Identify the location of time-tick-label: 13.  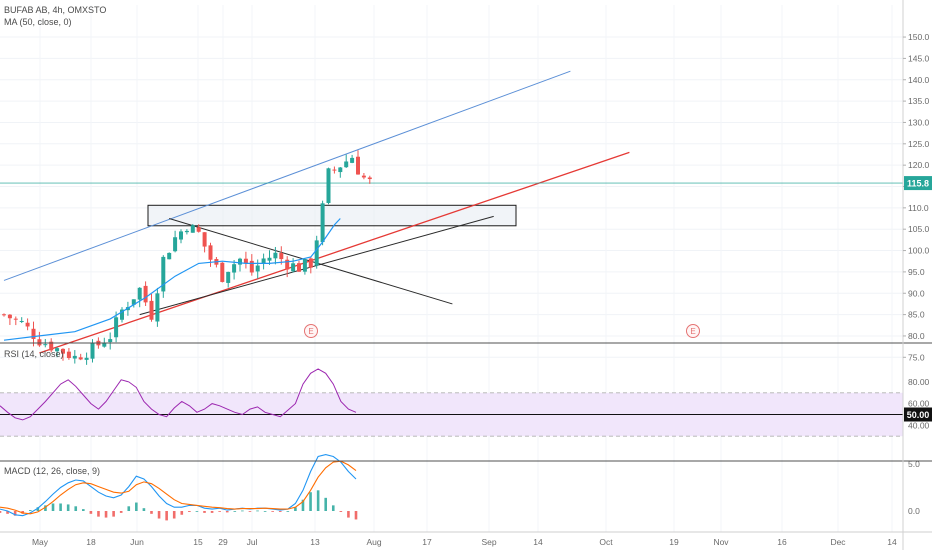
(315, 542).